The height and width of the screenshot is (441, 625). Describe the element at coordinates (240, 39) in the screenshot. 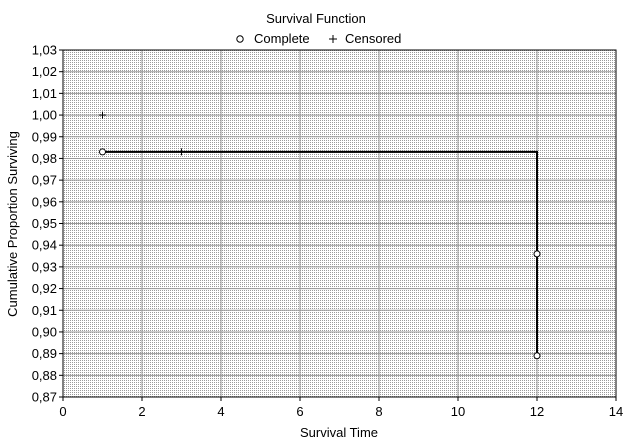

I see `legend-complete-marker` at that location.